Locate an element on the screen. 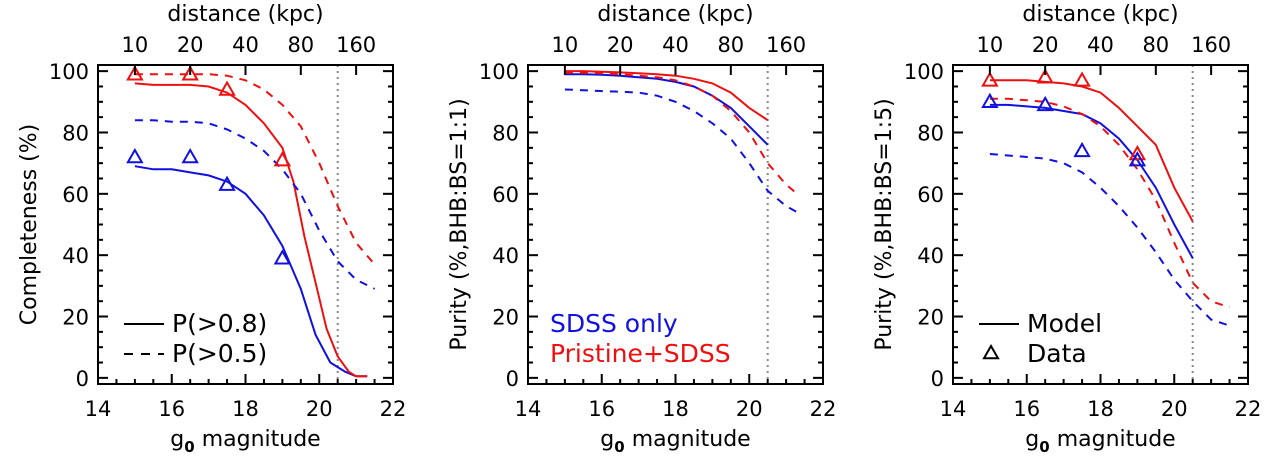 This screenshot has height=465, width=1272. y-axis-title: Completeness (%) is located at coordinates (29, 225).